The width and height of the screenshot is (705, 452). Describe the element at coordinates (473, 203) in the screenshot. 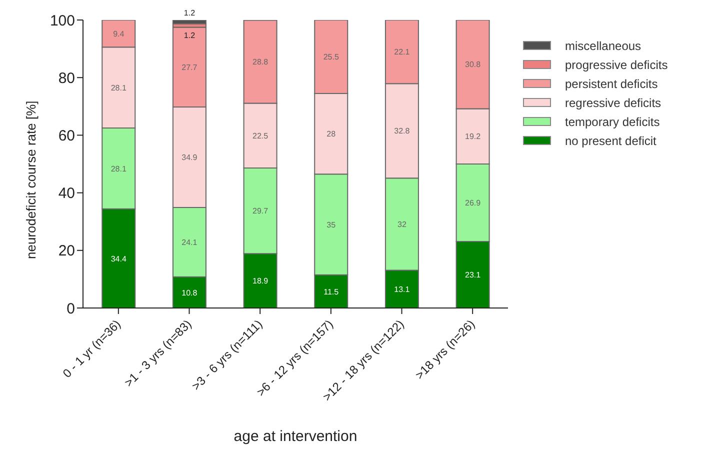

I see `data-label: 26.9` at that location.